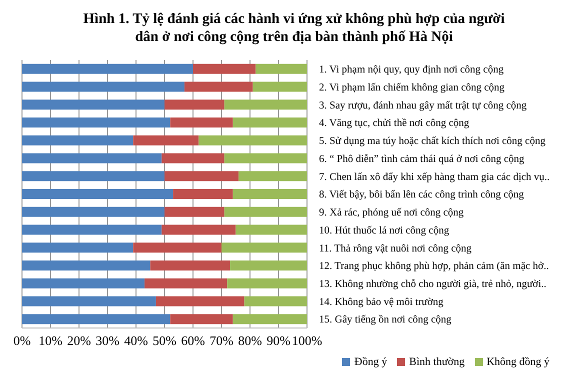 The height and width of the screenshot is (386, 580). Describe the element at coordinates (432, 142) in the screenshot. I see `y-tick-label: 5. Sử dụng ma túy hoặc chất kích thích nơi công cộng` at that location.